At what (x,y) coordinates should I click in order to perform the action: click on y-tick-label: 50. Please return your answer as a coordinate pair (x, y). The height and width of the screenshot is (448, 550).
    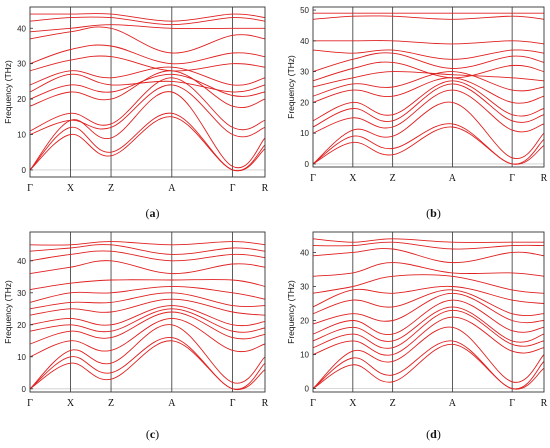
    Looking at the image, I should click on (304, 10).